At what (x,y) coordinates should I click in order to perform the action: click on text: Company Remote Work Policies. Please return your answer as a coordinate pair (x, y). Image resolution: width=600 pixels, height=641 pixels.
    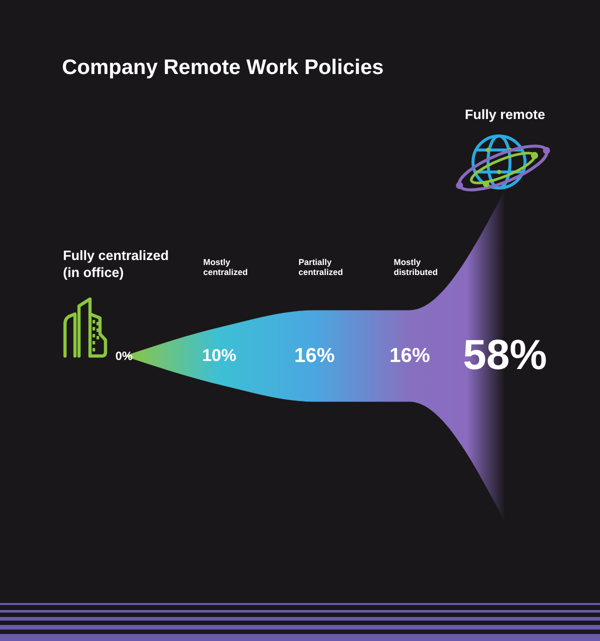
    Looking at the image, I should click on (223, 67).